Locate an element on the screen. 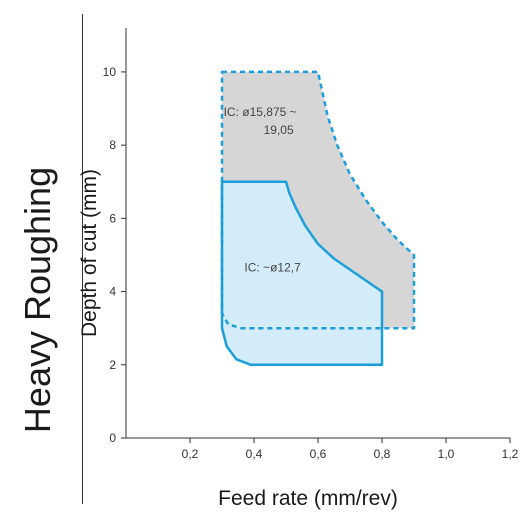  side-title: Heavy Roughing is located at coordinates (37, 300).